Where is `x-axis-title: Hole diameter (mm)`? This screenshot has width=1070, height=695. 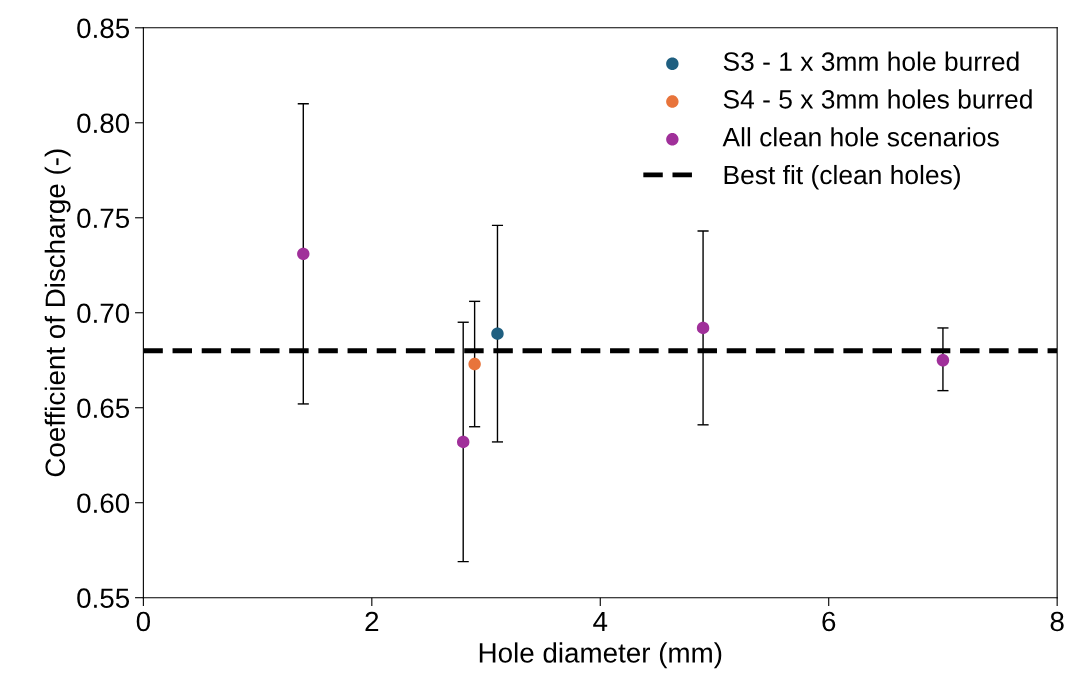 x-axis-title: Hole diameter (mm) is located at coordinates (600, 655).